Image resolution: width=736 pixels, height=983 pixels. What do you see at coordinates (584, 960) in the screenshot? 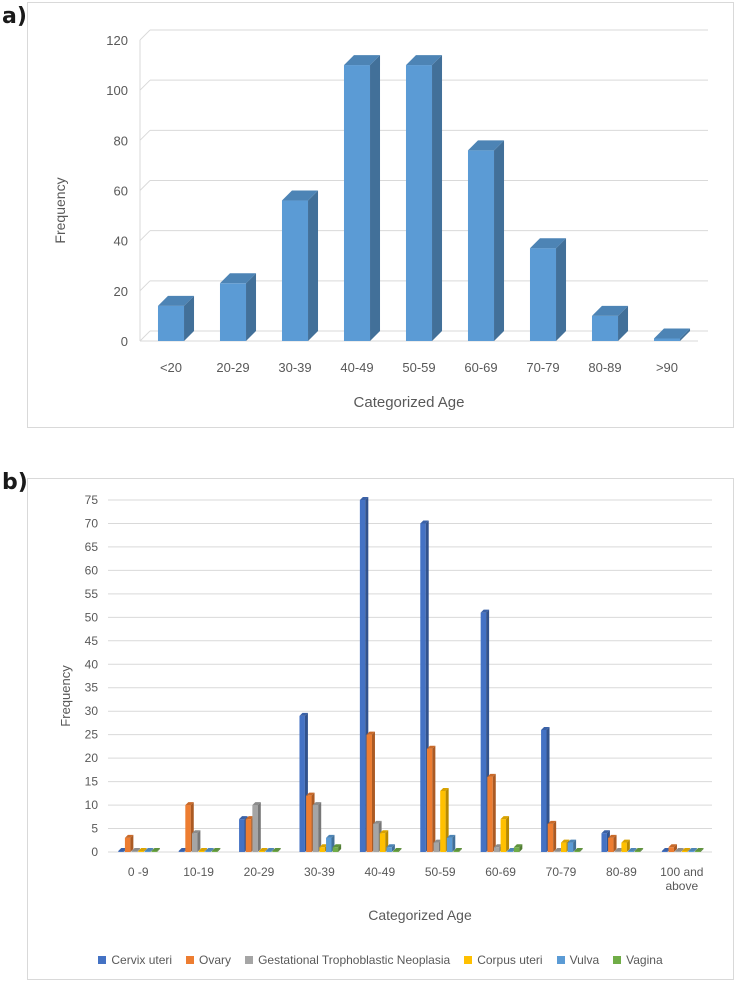
I see `legend-label: Vulva` at bounding box center [584, 960].